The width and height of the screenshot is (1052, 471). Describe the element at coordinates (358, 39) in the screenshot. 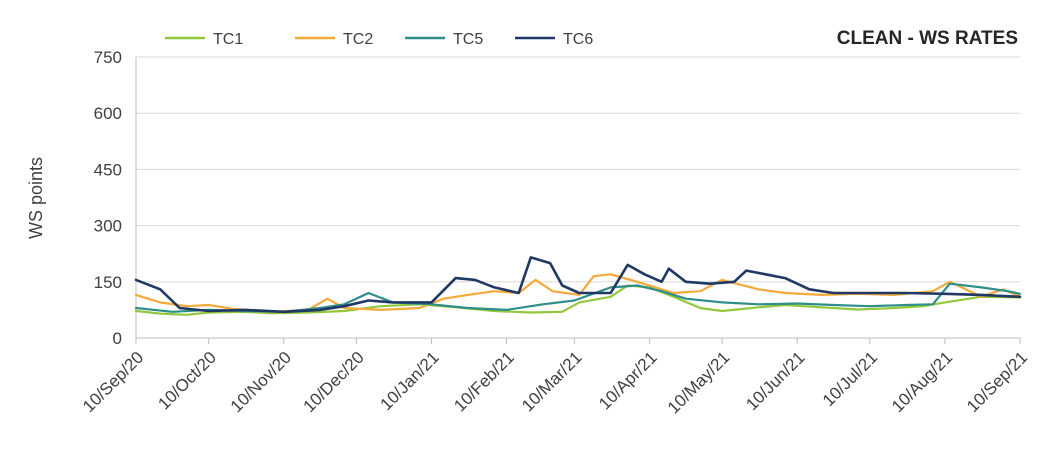

I see `legend-label-tc2: TC2` at that location.